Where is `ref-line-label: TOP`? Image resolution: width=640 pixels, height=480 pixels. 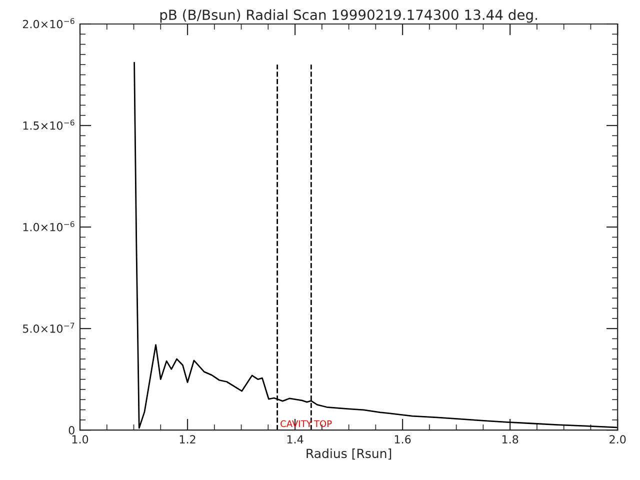 ref-line-label: TOP is located at coordinates (323, 424).